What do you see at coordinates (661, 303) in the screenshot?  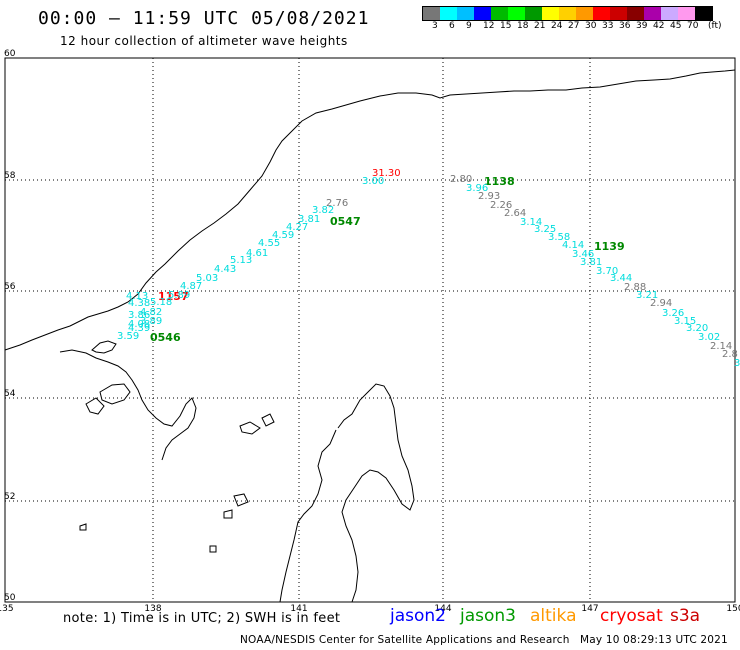 I see `wave-height-value: 2.94` at bounding box center [661, 303].